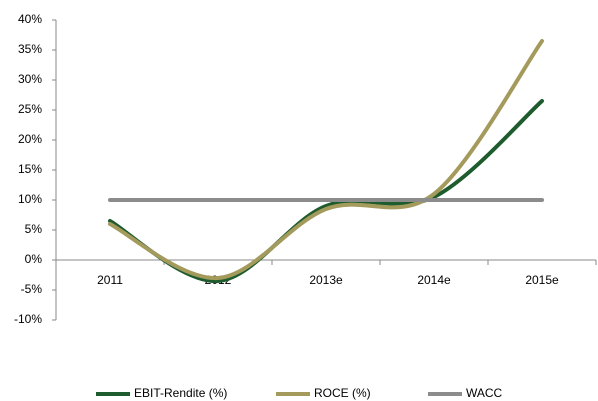  I want to click on y-tick-label: 10%, so click(30, 199).